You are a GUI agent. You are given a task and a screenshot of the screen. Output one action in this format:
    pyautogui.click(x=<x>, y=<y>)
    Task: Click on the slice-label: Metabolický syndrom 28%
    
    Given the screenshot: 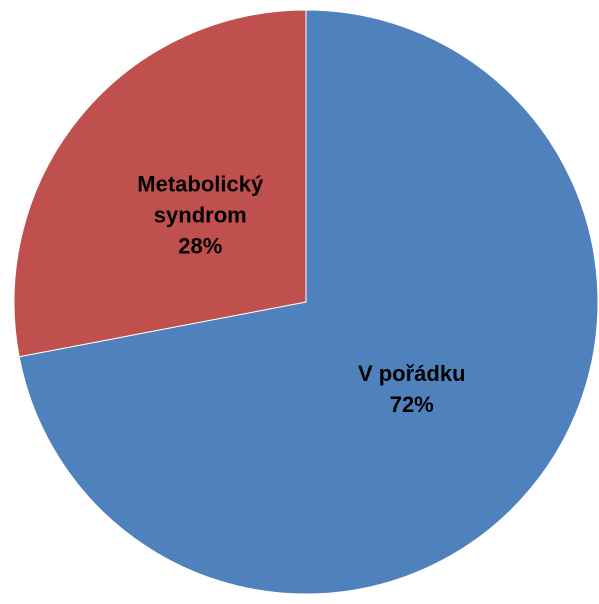 What is the action you would take?
    pyautogui.click(x=200, y=214)
    